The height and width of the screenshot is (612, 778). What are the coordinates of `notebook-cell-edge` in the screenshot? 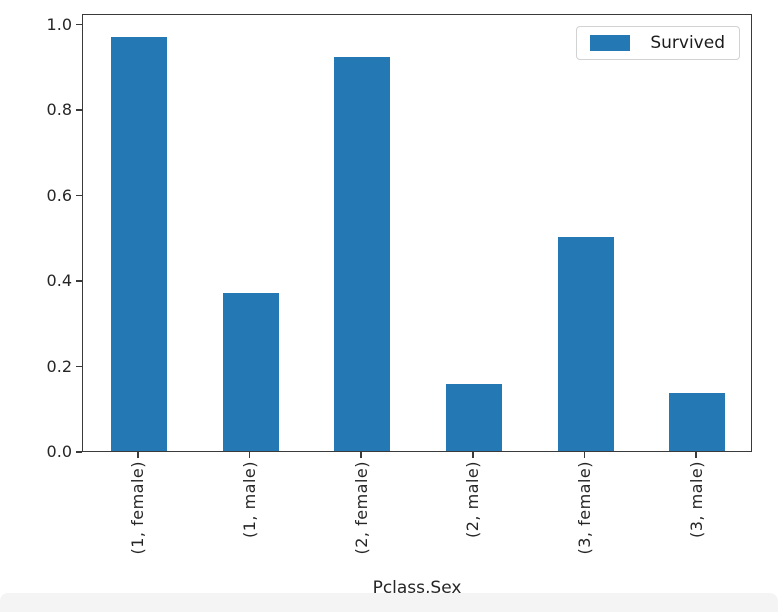 It's located at (389, 602).